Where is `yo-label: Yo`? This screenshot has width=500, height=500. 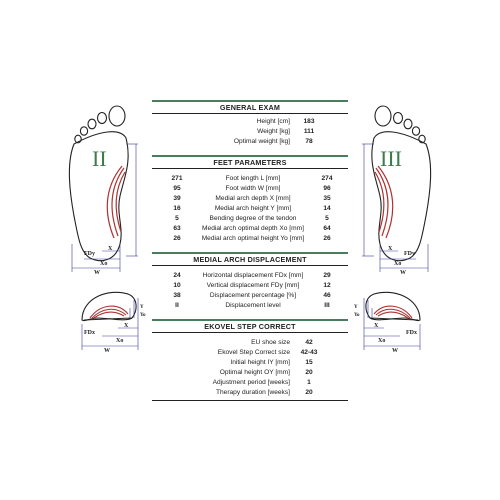
yo-label: Yo is located at coordinates (143, 315).